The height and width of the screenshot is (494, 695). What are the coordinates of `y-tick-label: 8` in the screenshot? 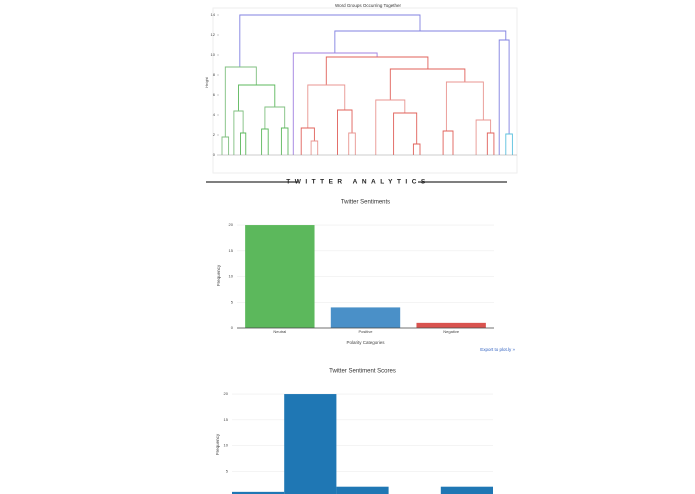 It's located at (214, 74).